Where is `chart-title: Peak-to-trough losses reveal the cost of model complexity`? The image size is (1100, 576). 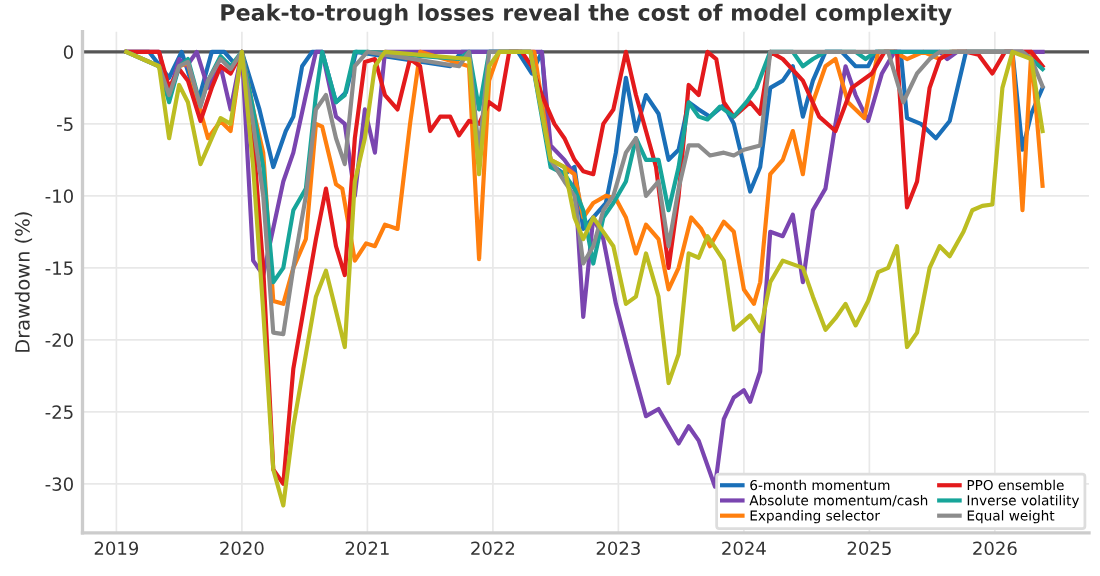
chart-title: Peak-to-trough losses reveal the cost of model complexity is located at coordinates (586, 14).